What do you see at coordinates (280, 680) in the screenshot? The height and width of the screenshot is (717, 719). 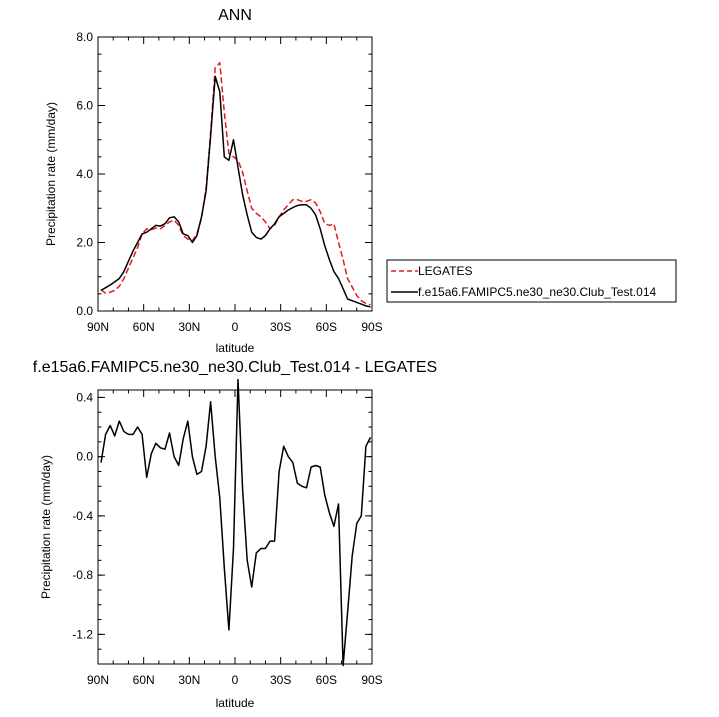 I see `bottom-panel-x-tick-label: 30S` at bounding box center [280, 680].